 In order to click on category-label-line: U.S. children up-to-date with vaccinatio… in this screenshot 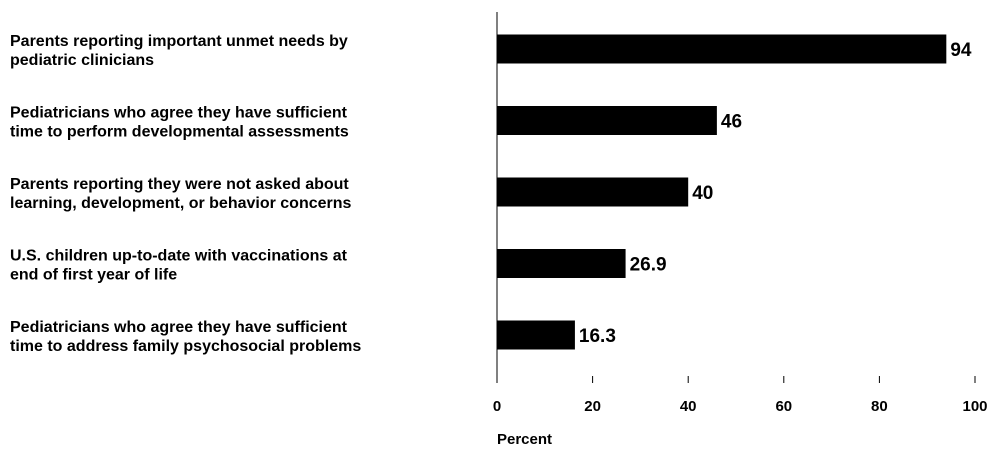, I will do `click(179, 256)`.